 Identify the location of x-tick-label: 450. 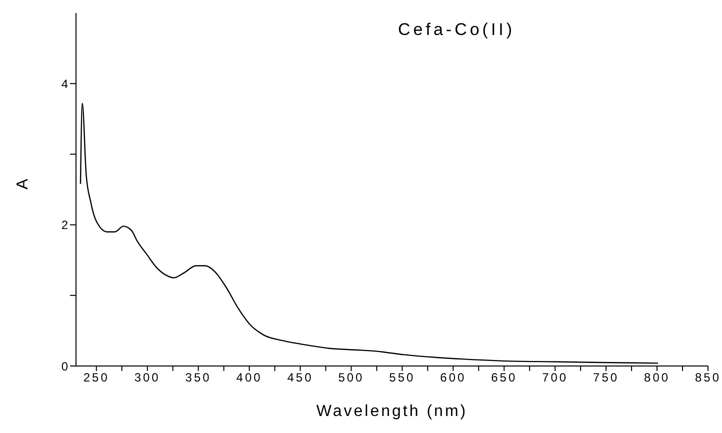
(300, 377).